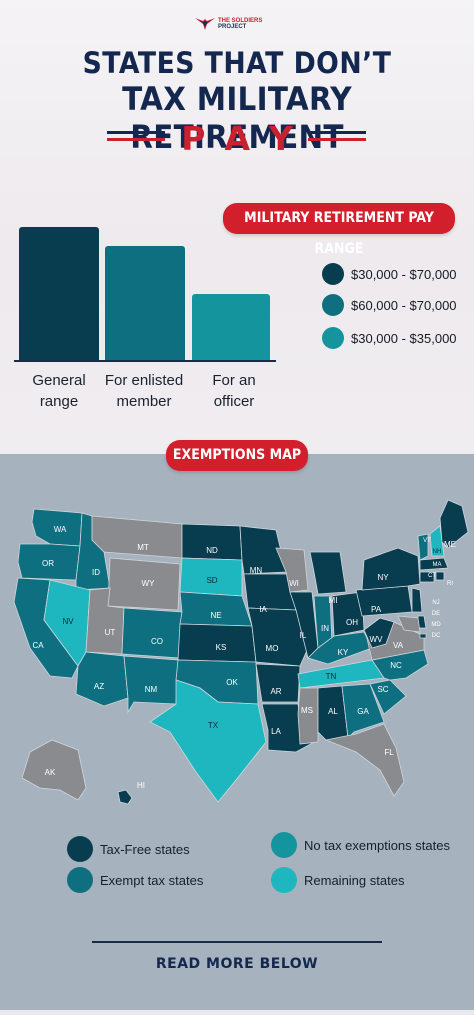 The image size is (474, 1015). What do you see at coordinates (208, 741) in the screenshot?
I see `state-tx` at bounding box center [208, 741].